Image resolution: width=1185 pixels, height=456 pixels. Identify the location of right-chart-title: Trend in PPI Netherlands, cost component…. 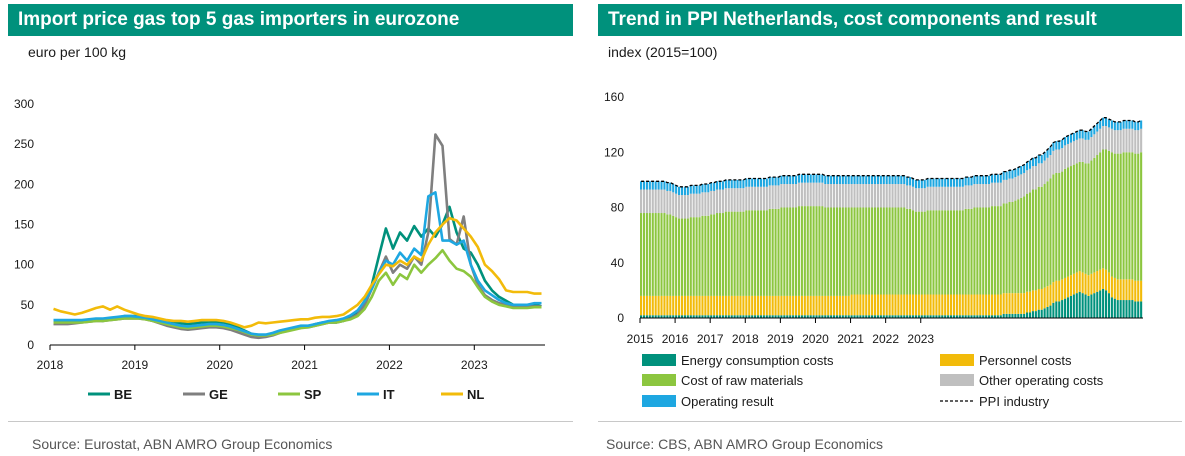
(890, 20).